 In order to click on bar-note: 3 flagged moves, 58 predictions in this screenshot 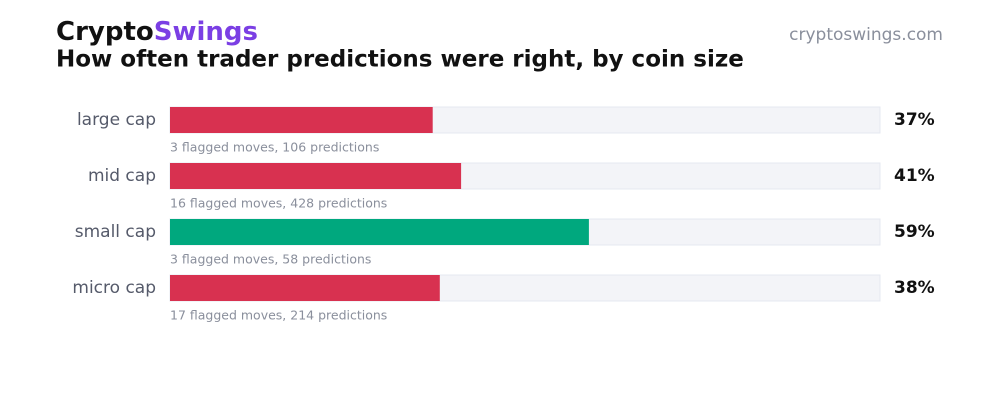, I will do `click(270, 259)`.